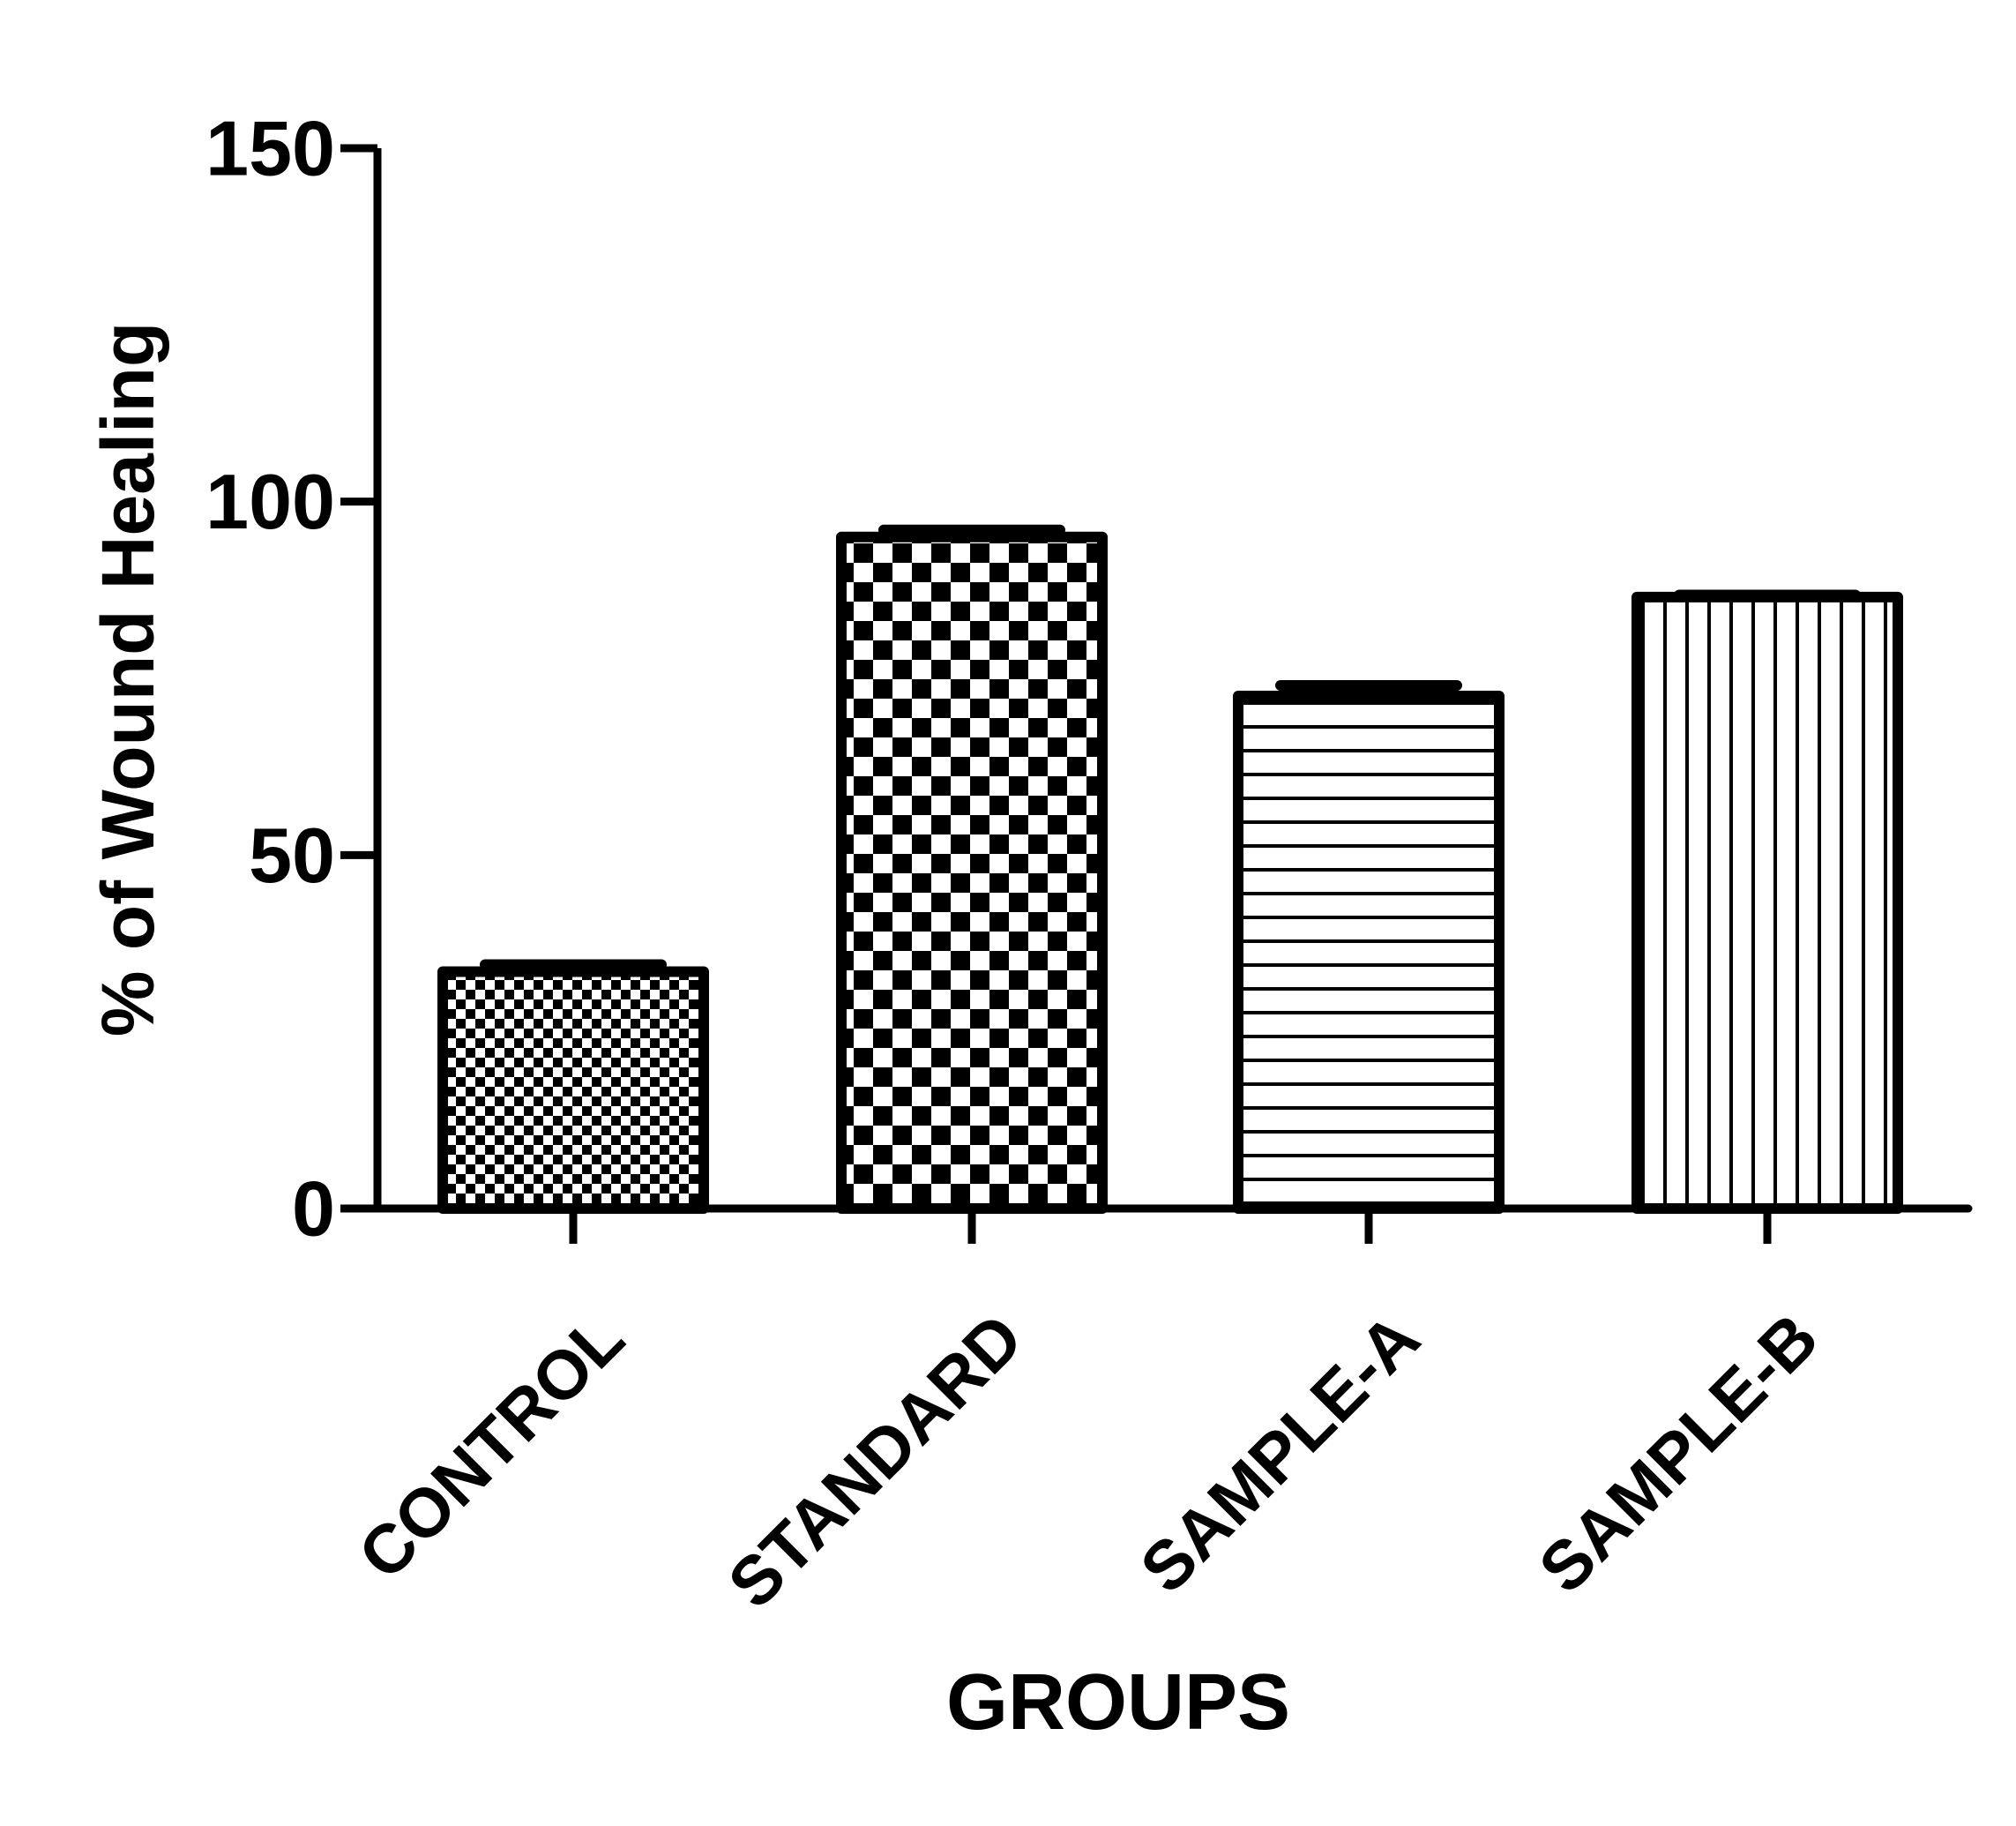 The image size is (2016, 1826). Describe the element at coordinates (127, 679) in the screenshot. I see `y-axis-title: % of Wound Healing` at that location.